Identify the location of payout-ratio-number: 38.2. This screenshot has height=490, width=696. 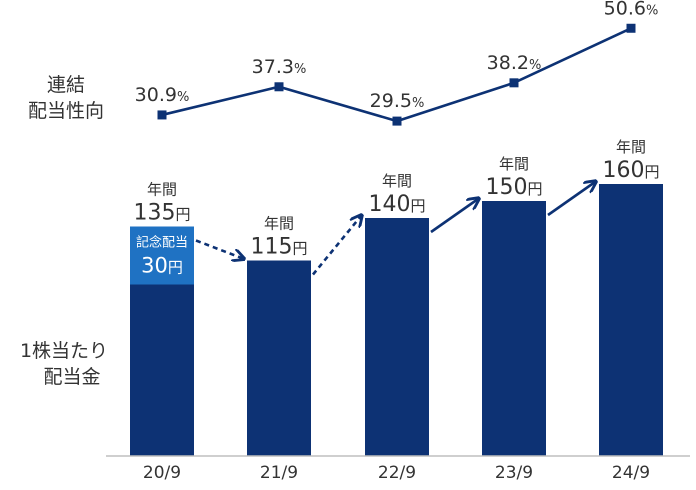
(508, 63).